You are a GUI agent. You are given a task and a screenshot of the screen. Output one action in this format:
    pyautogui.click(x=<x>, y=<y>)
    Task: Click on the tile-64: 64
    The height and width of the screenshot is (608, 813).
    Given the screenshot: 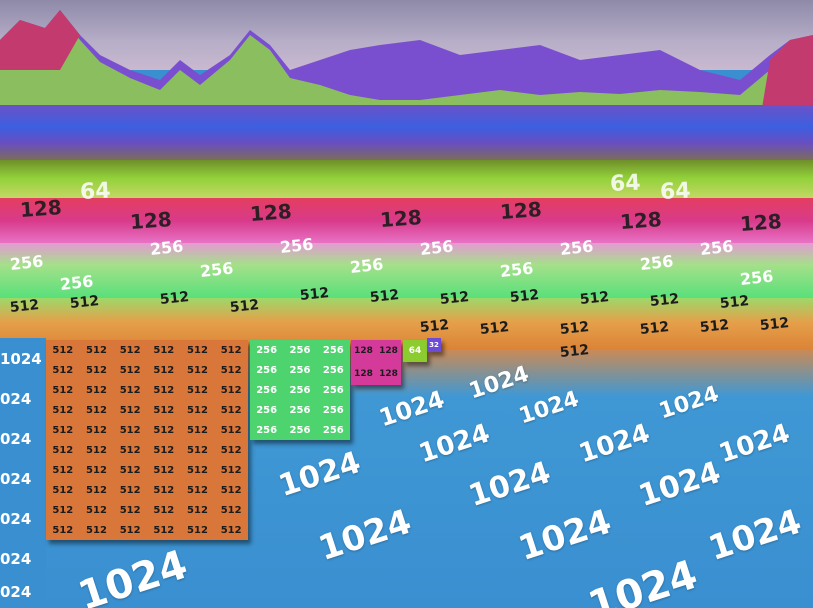 What is the action you would take?
    pyautogui.click(x=415, y=351)
    